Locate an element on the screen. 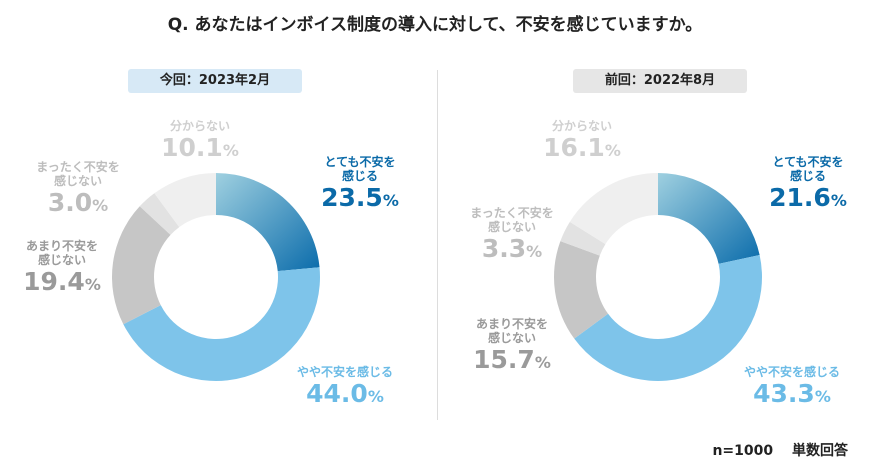  label-some: やや不安を感じる 44.0% is located at coordinates (344, 386).